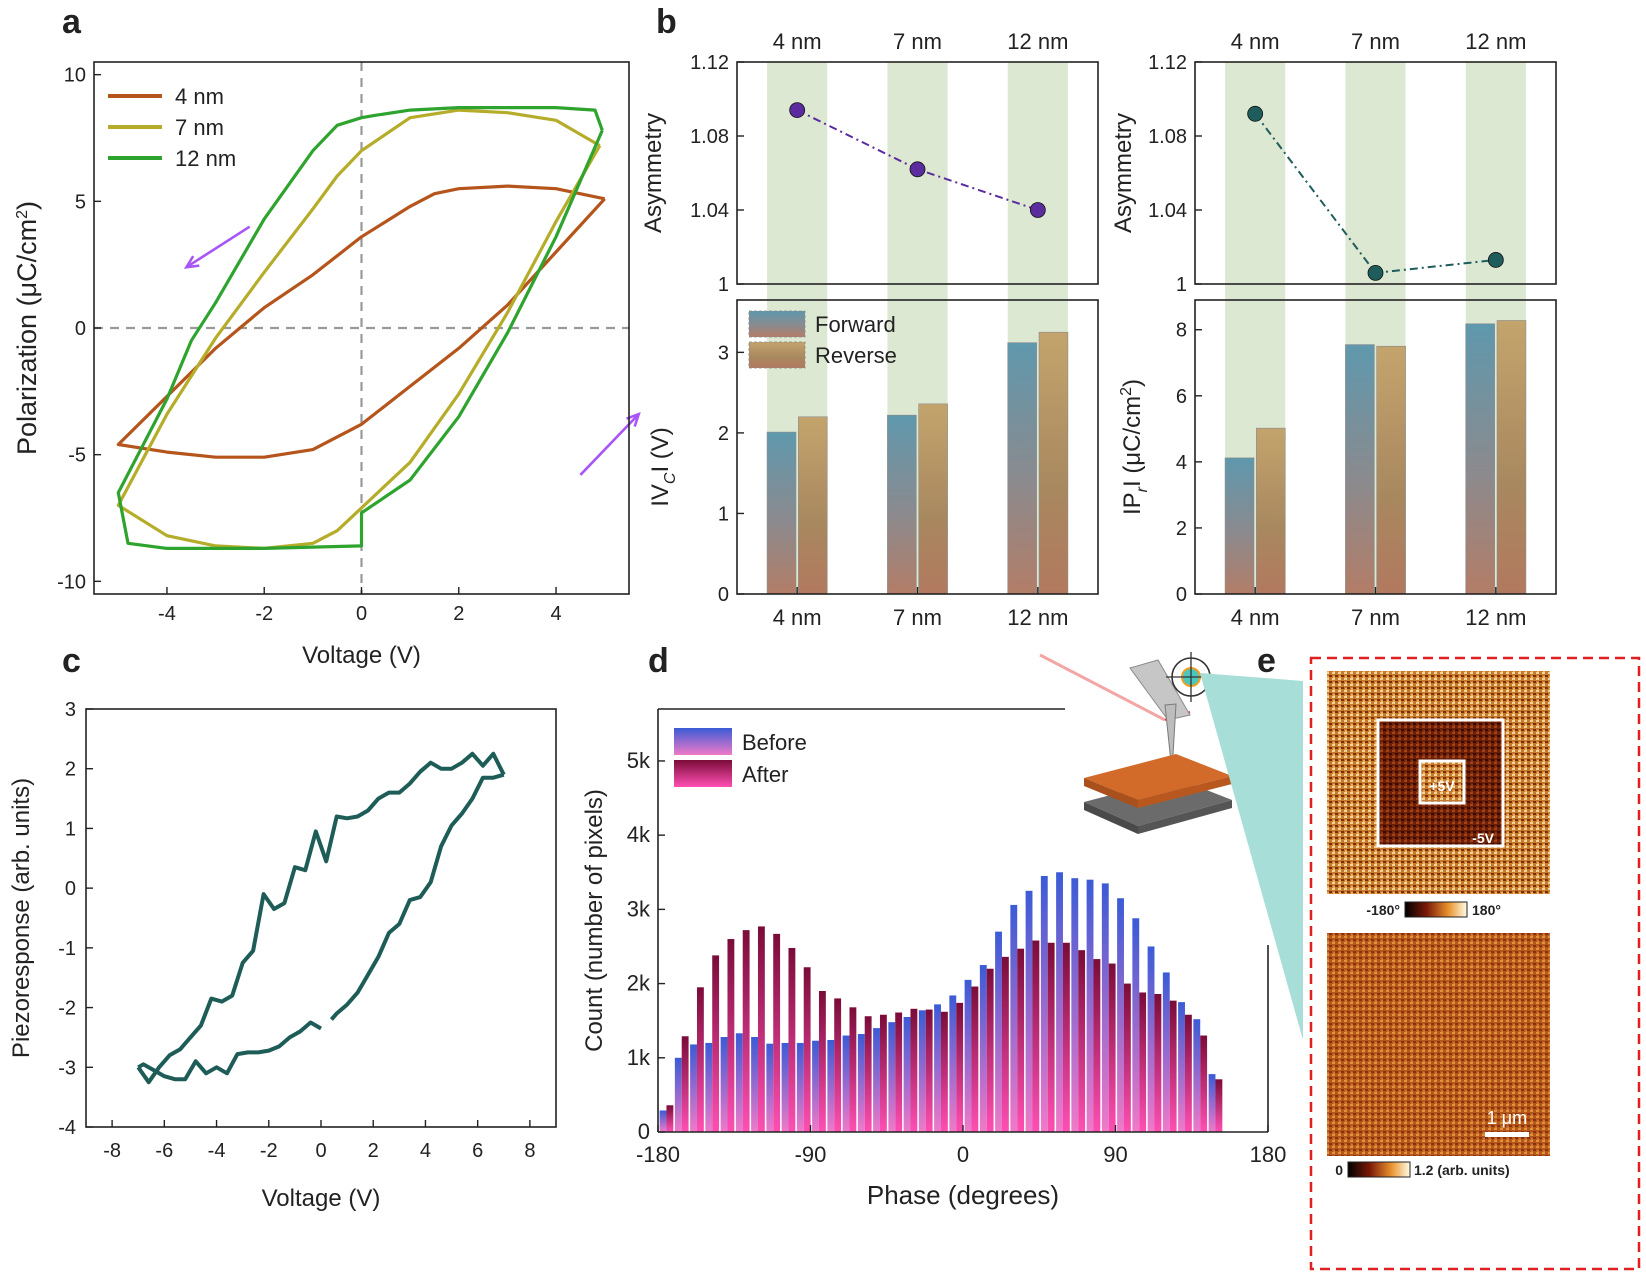  Describe the element at coordinates (1251, 856) in the screenshot. I see `field-of-view-wedge` at that location.